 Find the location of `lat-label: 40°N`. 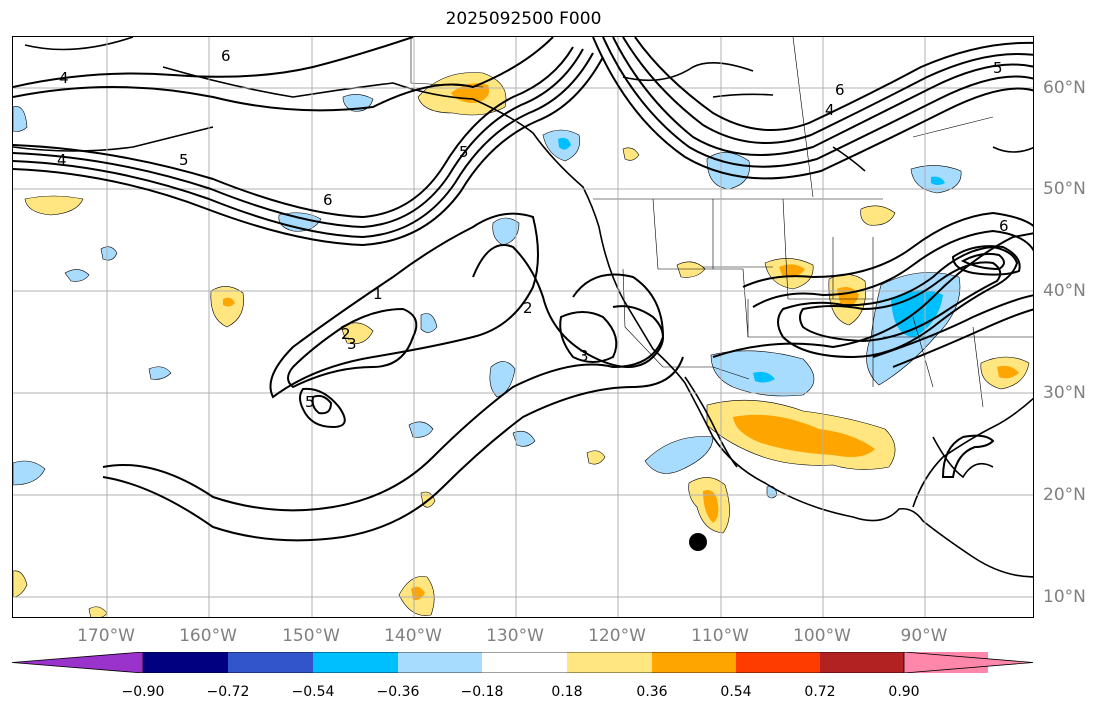

lat-label: 40°N is located at coordinates (1064, 291).